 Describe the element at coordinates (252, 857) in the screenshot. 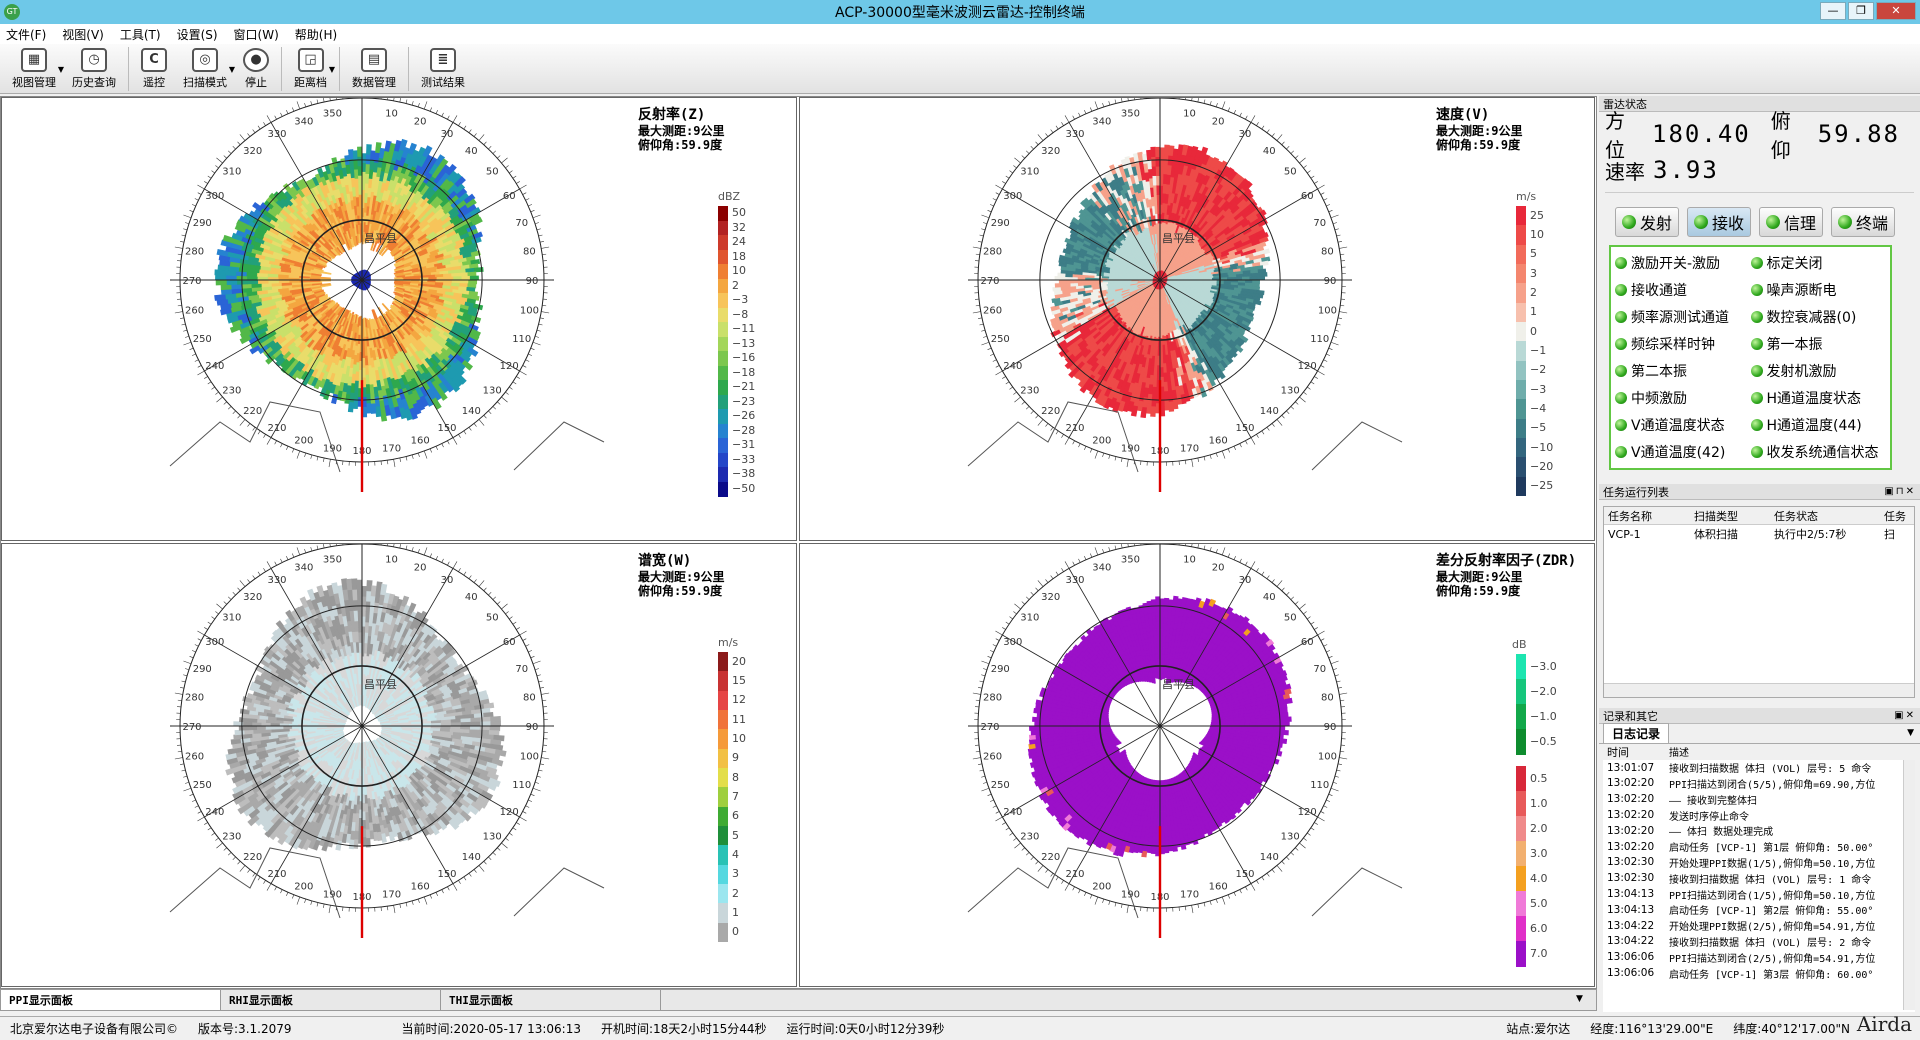

I see `azimuth-tick-label: 220` at that location.